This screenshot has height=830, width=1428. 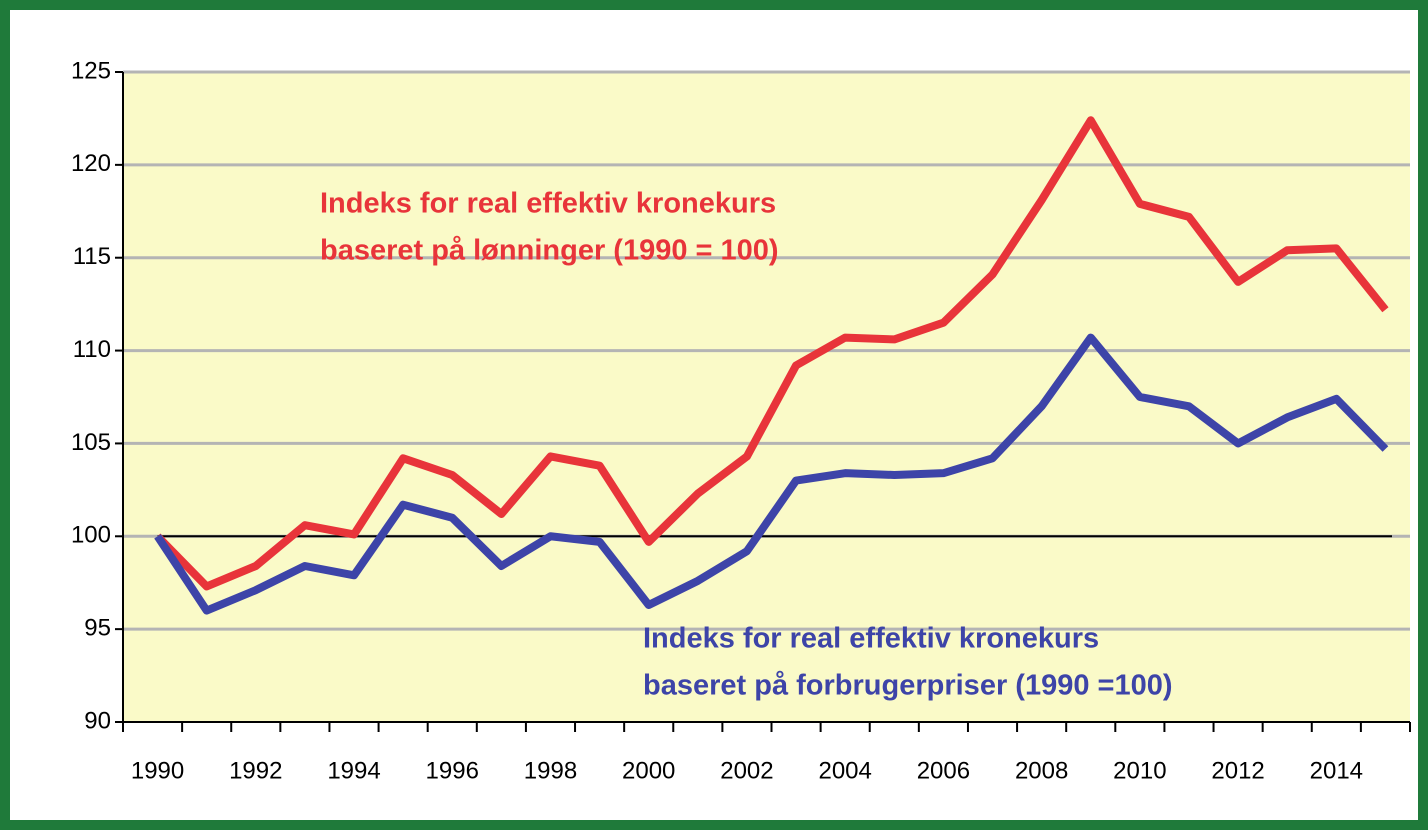 What do you see at coordinates (255, 770) in the screenshot?
I see `x-tick-label: 1992` at bounding box center [255, 770].